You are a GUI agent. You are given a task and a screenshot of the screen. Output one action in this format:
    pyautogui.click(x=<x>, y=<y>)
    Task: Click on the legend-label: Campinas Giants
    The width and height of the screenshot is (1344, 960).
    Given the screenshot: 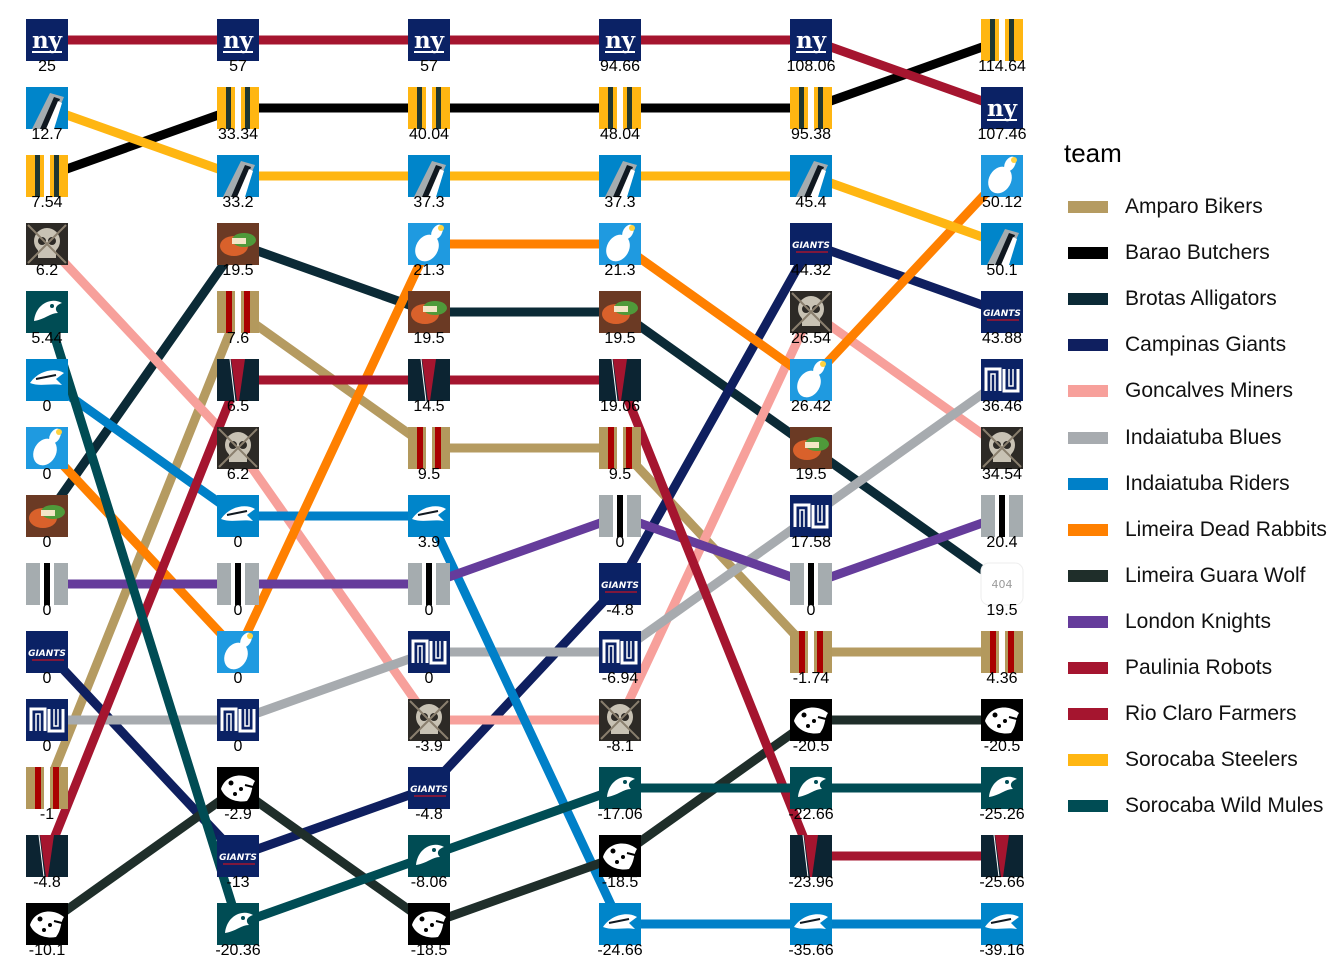 What is the action you would take?
    pyautogui.click(x=1206, y=345)
    